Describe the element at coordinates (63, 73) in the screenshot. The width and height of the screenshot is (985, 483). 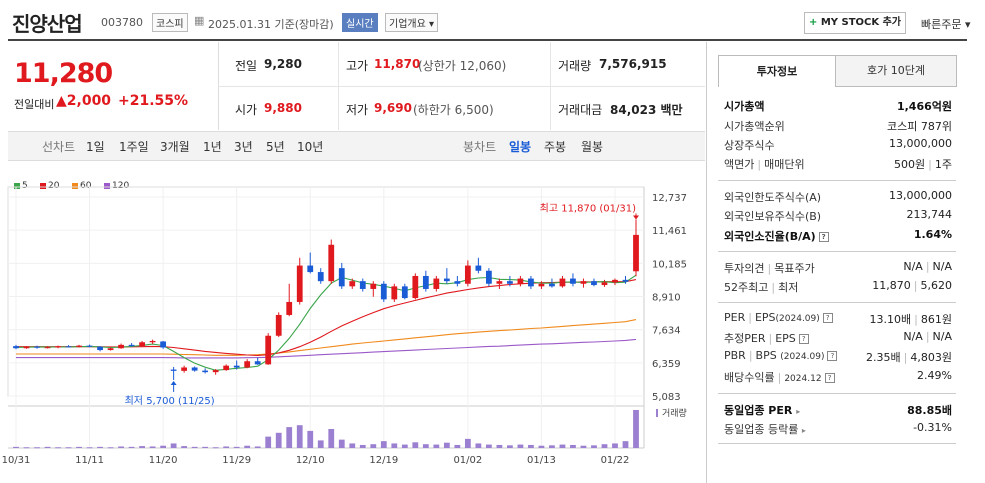
I see `current-price: 11,280` at that location.